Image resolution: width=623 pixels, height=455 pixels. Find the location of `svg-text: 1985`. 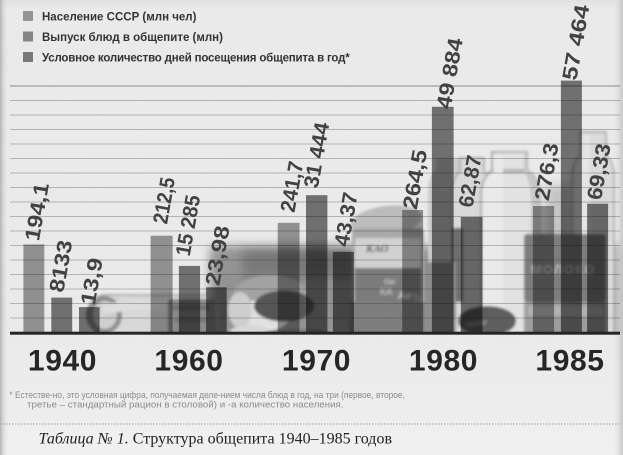

svg-text: 1985 is located at coordinates (569, 361).